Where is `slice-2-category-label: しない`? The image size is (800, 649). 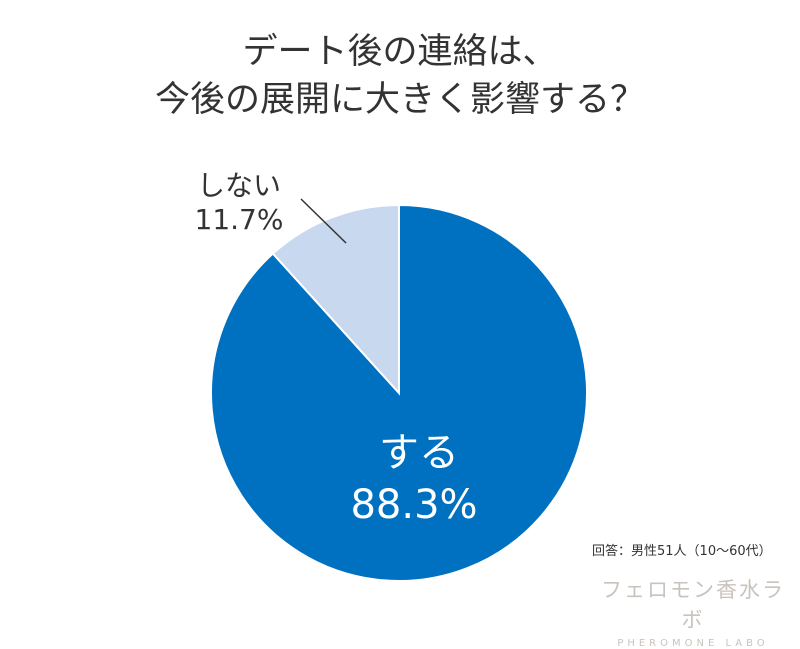 slice-2-category-label: しない is located at coordinates (239, 185).